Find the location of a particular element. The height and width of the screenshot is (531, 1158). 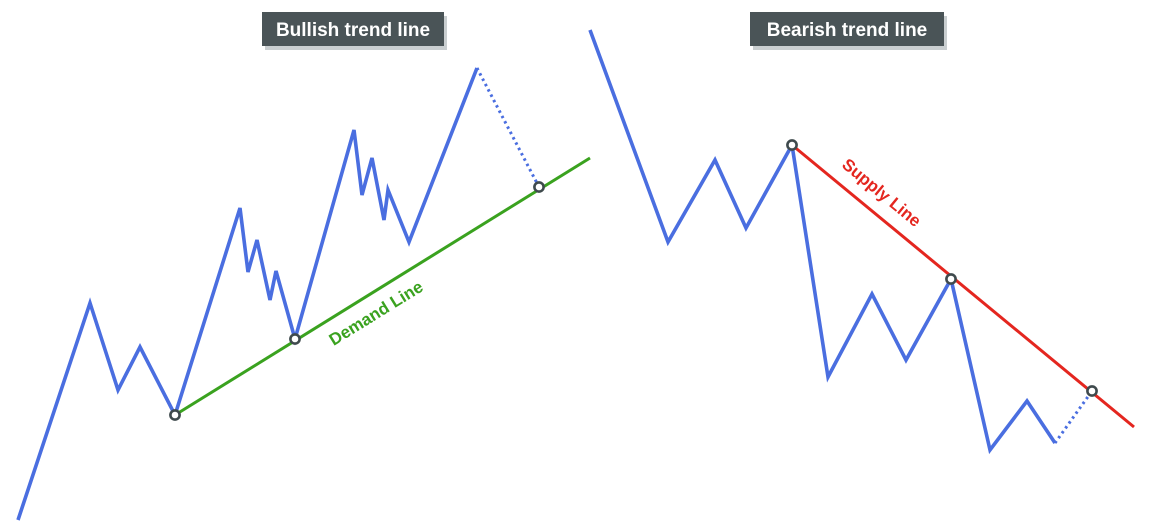

bearish-title: Bearish trend line is located at coordinates (847, 30).